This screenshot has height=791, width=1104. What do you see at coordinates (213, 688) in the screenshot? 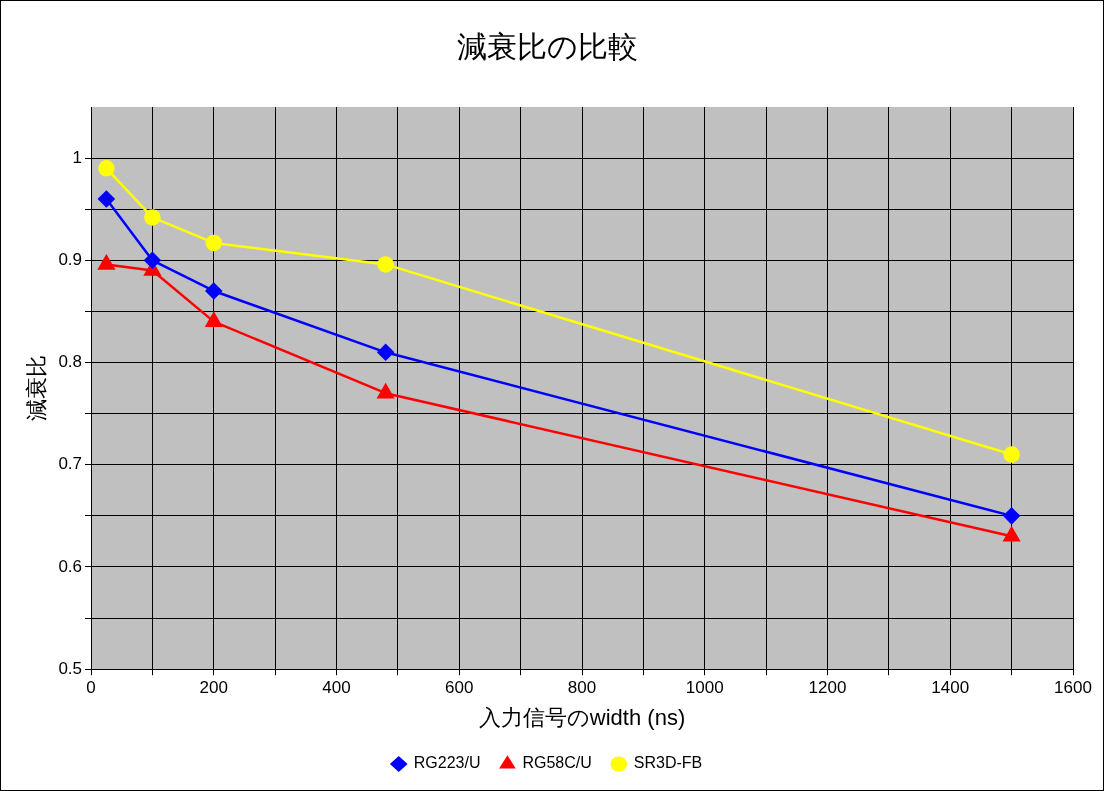
I see `x-tick-label: 200` at bounding box center [213, 688].